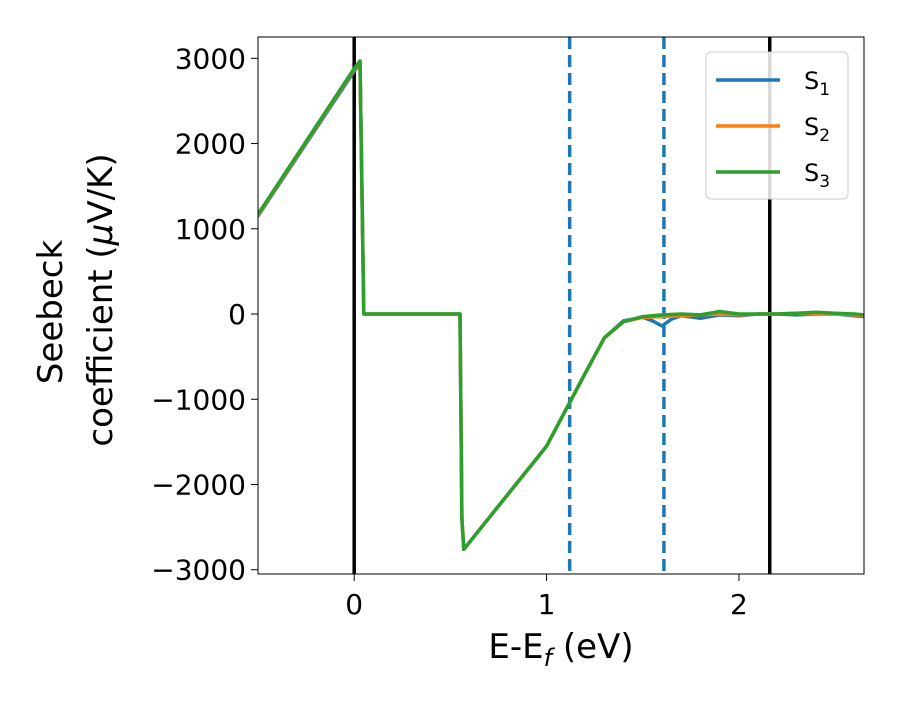 The height and width of the screenshot is (705, 900). I want to click on x-tick-label-2: 2, so click(739, 604).